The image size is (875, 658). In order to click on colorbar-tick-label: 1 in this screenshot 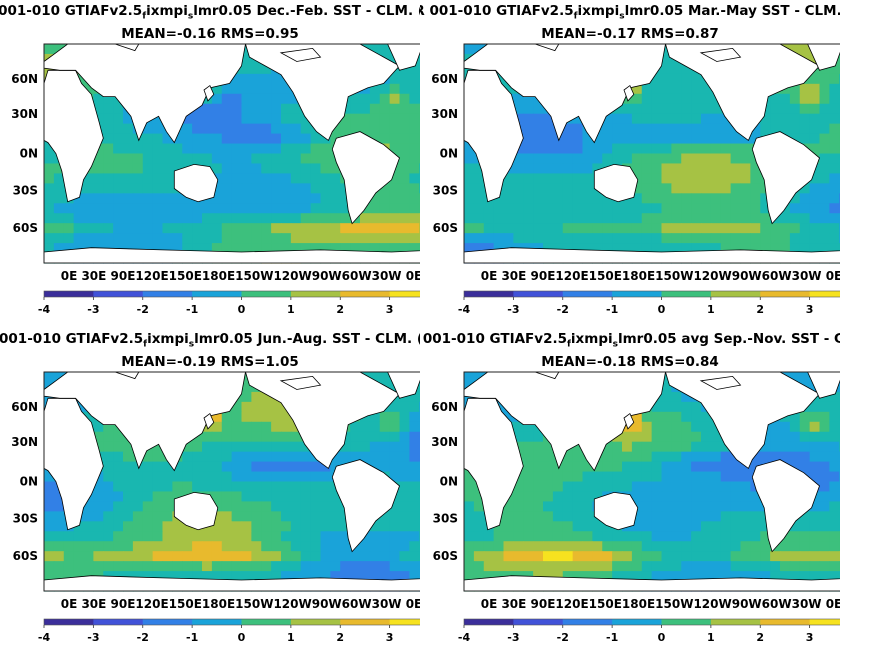, I will do `click(291, 637)`.